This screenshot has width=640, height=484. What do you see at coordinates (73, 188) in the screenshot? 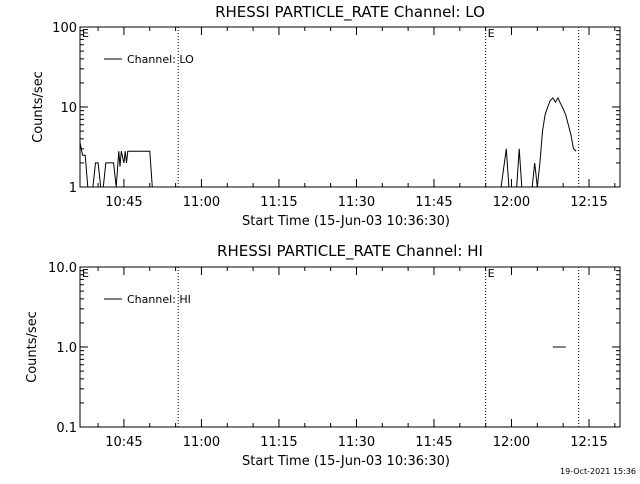
I see `lo-y-tick-label: 1` at bounding box center [73, 188].